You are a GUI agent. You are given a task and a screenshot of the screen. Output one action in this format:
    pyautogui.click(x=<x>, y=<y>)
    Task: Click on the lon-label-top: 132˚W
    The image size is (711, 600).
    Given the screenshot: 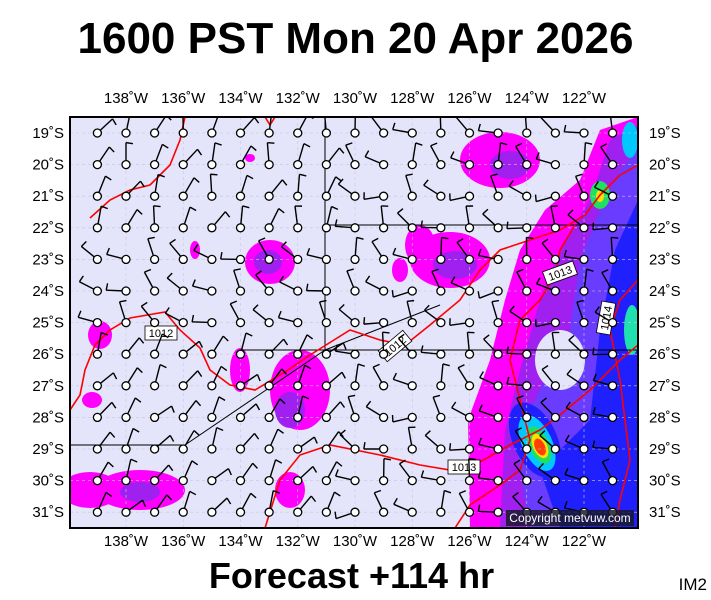 What is the action you would take?
    pyautogui.click(x=298, y=98)
    